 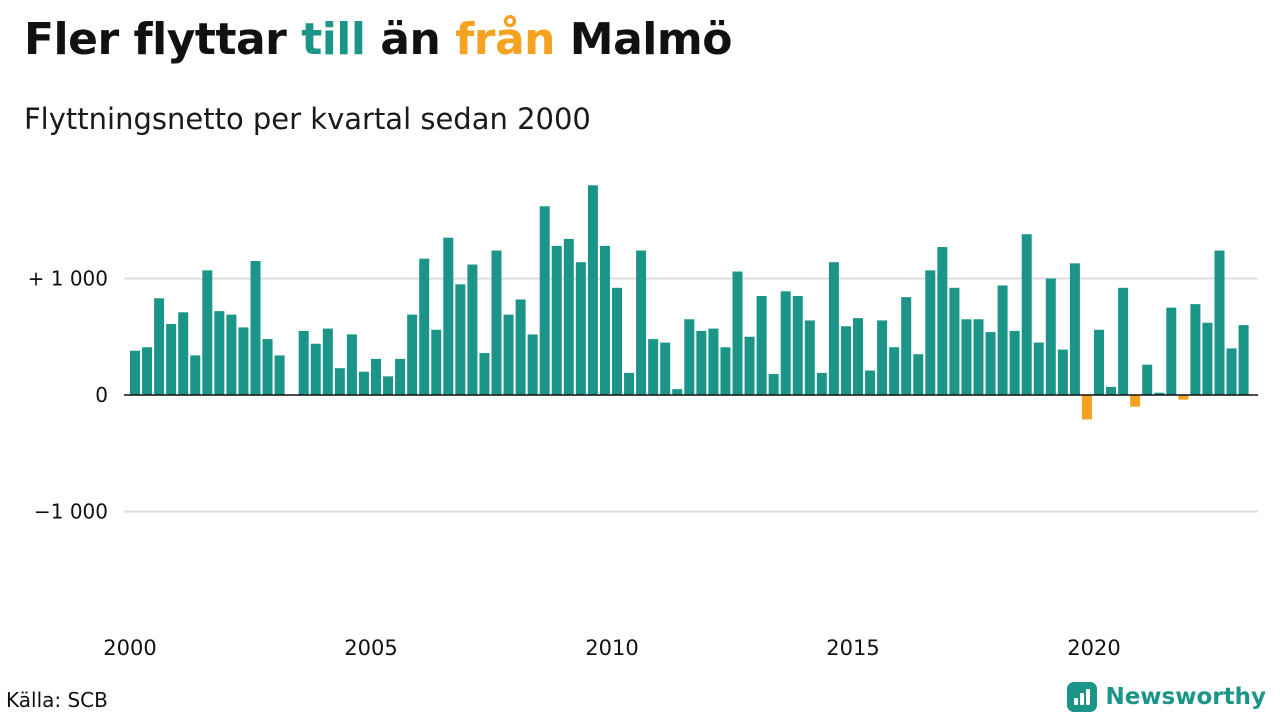 What do you see at coordinates (677, 392) in the screenshot?
I see `bar-2011-q2` at bounding box center [677, 392].